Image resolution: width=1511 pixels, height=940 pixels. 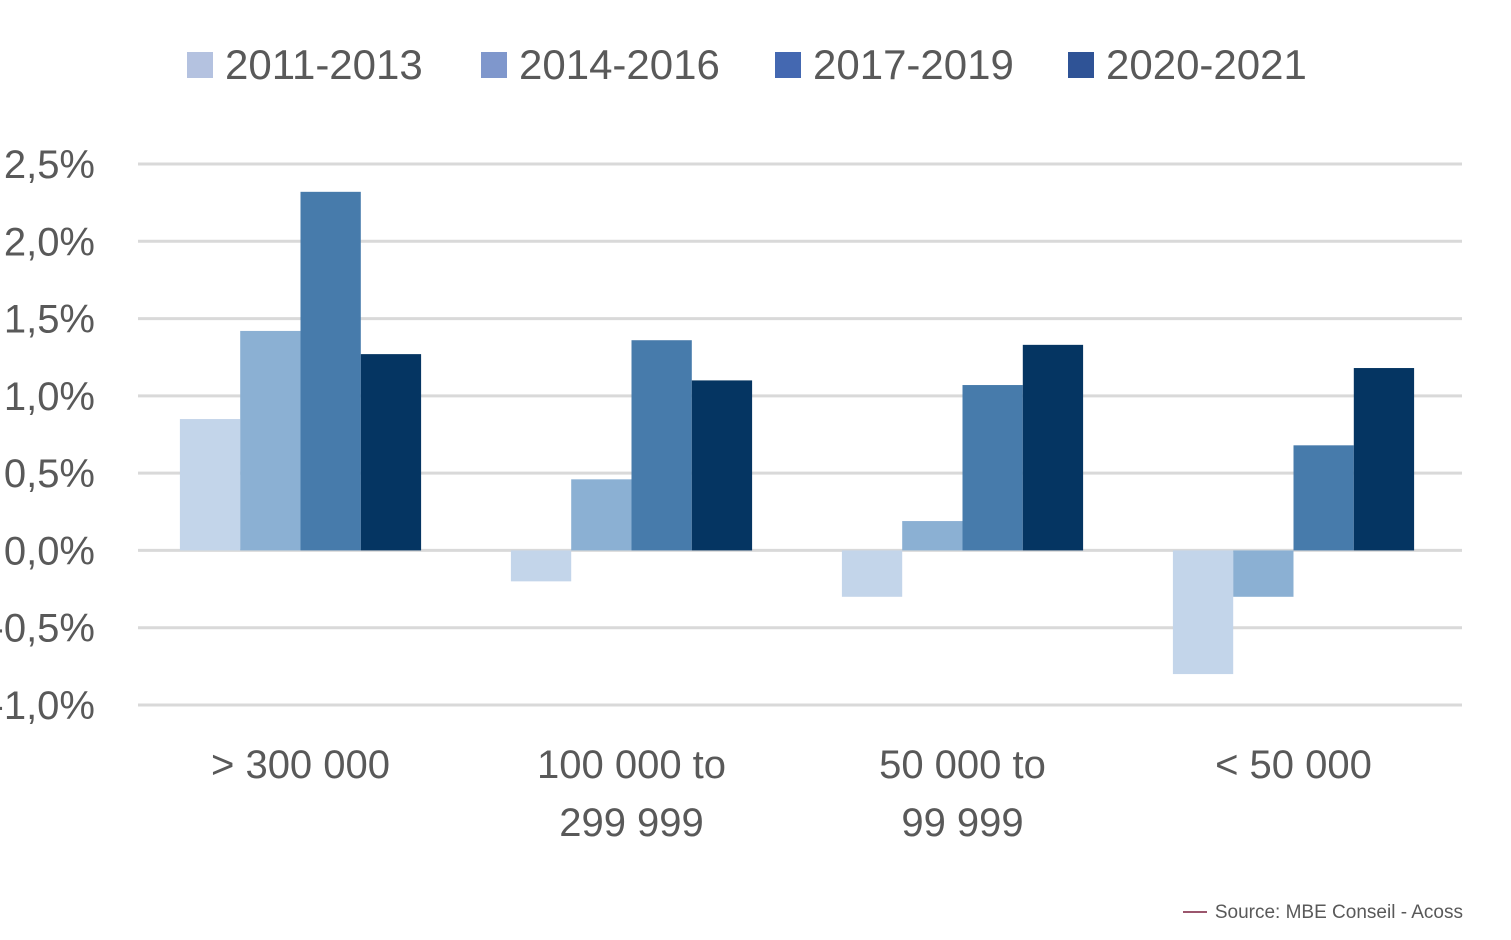 What do you see at coordinates (49, 397) in the screenshot?
I see `y-tick-label: 1,0%` at bounding box center [49, 397].